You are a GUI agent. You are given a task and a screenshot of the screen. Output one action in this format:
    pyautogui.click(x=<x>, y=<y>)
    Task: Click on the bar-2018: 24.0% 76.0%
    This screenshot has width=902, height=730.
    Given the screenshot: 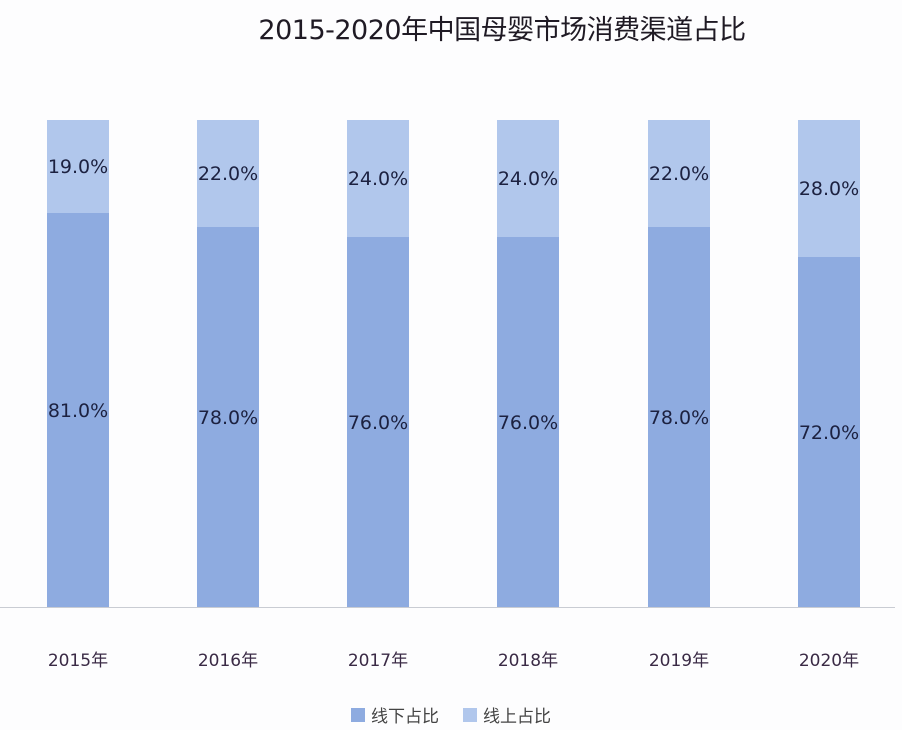 What is the action you would take?
    pyautogui.click(x=528, y=364)
    